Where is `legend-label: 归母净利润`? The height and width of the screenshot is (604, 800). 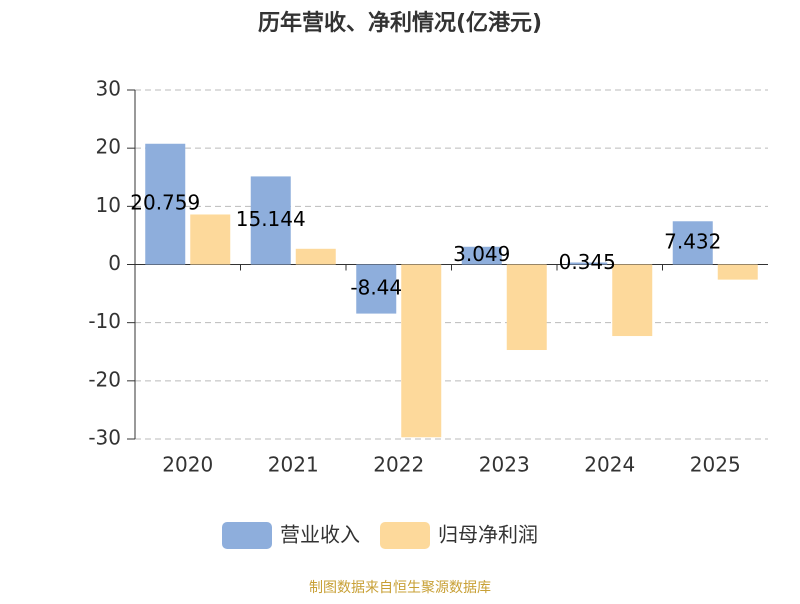 legend-label: 归母净利润 is located at coordinates (488, 535).